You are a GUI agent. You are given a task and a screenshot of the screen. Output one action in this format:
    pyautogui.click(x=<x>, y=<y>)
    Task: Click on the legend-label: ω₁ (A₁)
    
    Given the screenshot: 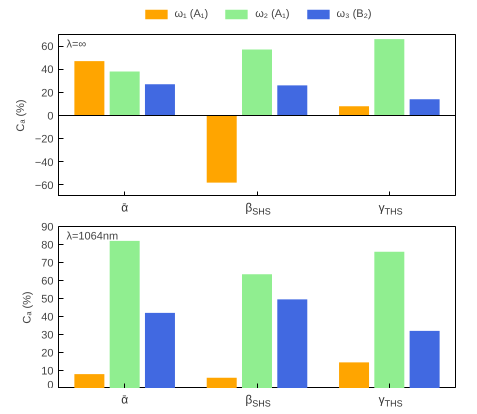 What is the action you would take?
    pyautogui.click(x=191, y=14)
    